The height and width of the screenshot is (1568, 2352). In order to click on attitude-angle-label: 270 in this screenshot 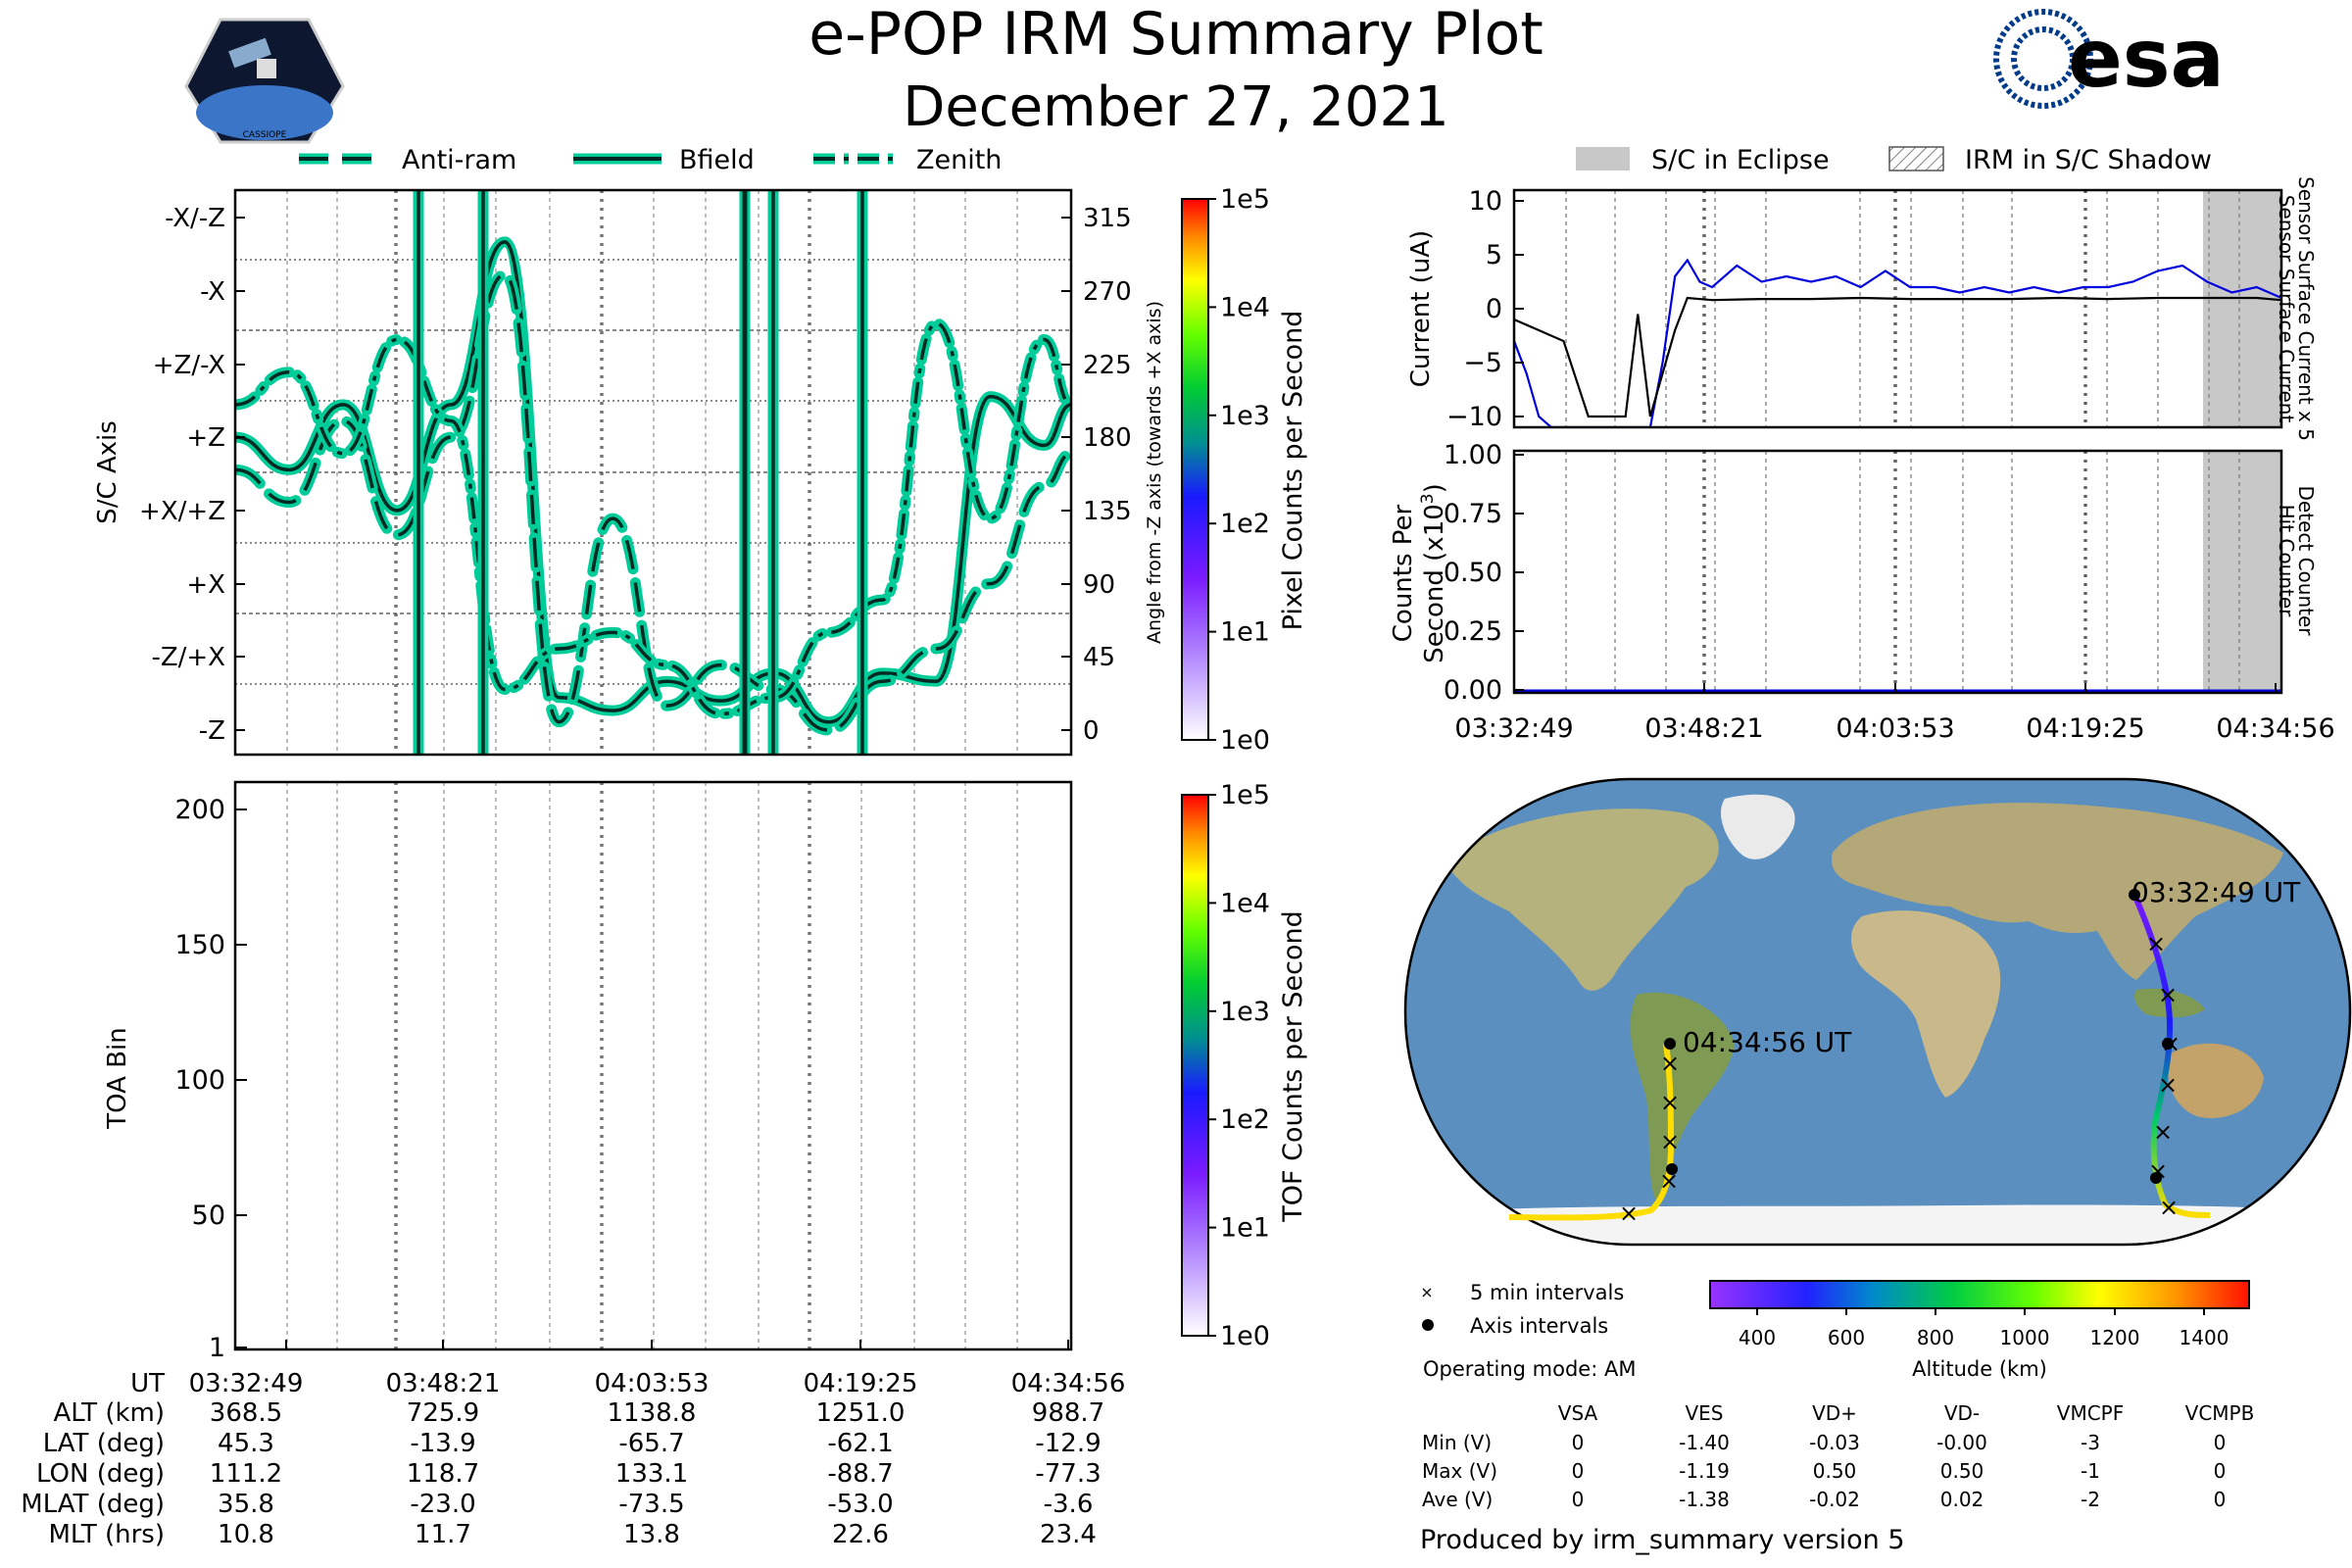, I will do `click(1107, 292)`.